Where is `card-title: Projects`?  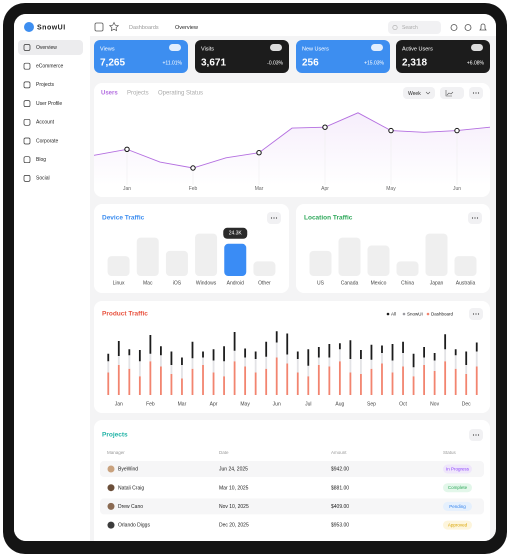 card-title: Projects is located at coordinates (115, 435).